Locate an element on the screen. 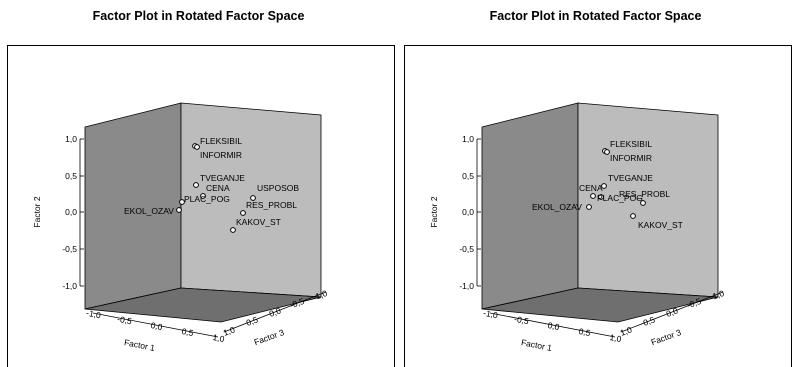 The image size is (794, 367). chart-title-left: Factor Plot in Rotated Factor Space is located at coordinates (198, 16).